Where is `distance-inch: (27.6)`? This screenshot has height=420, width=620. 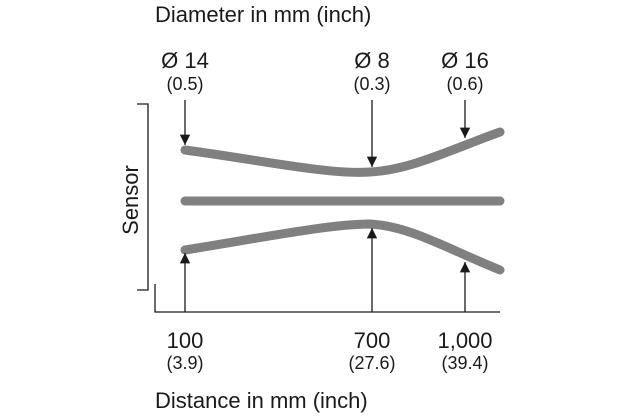 distance-inch: (27.6) is located at coordinates (371, 363).